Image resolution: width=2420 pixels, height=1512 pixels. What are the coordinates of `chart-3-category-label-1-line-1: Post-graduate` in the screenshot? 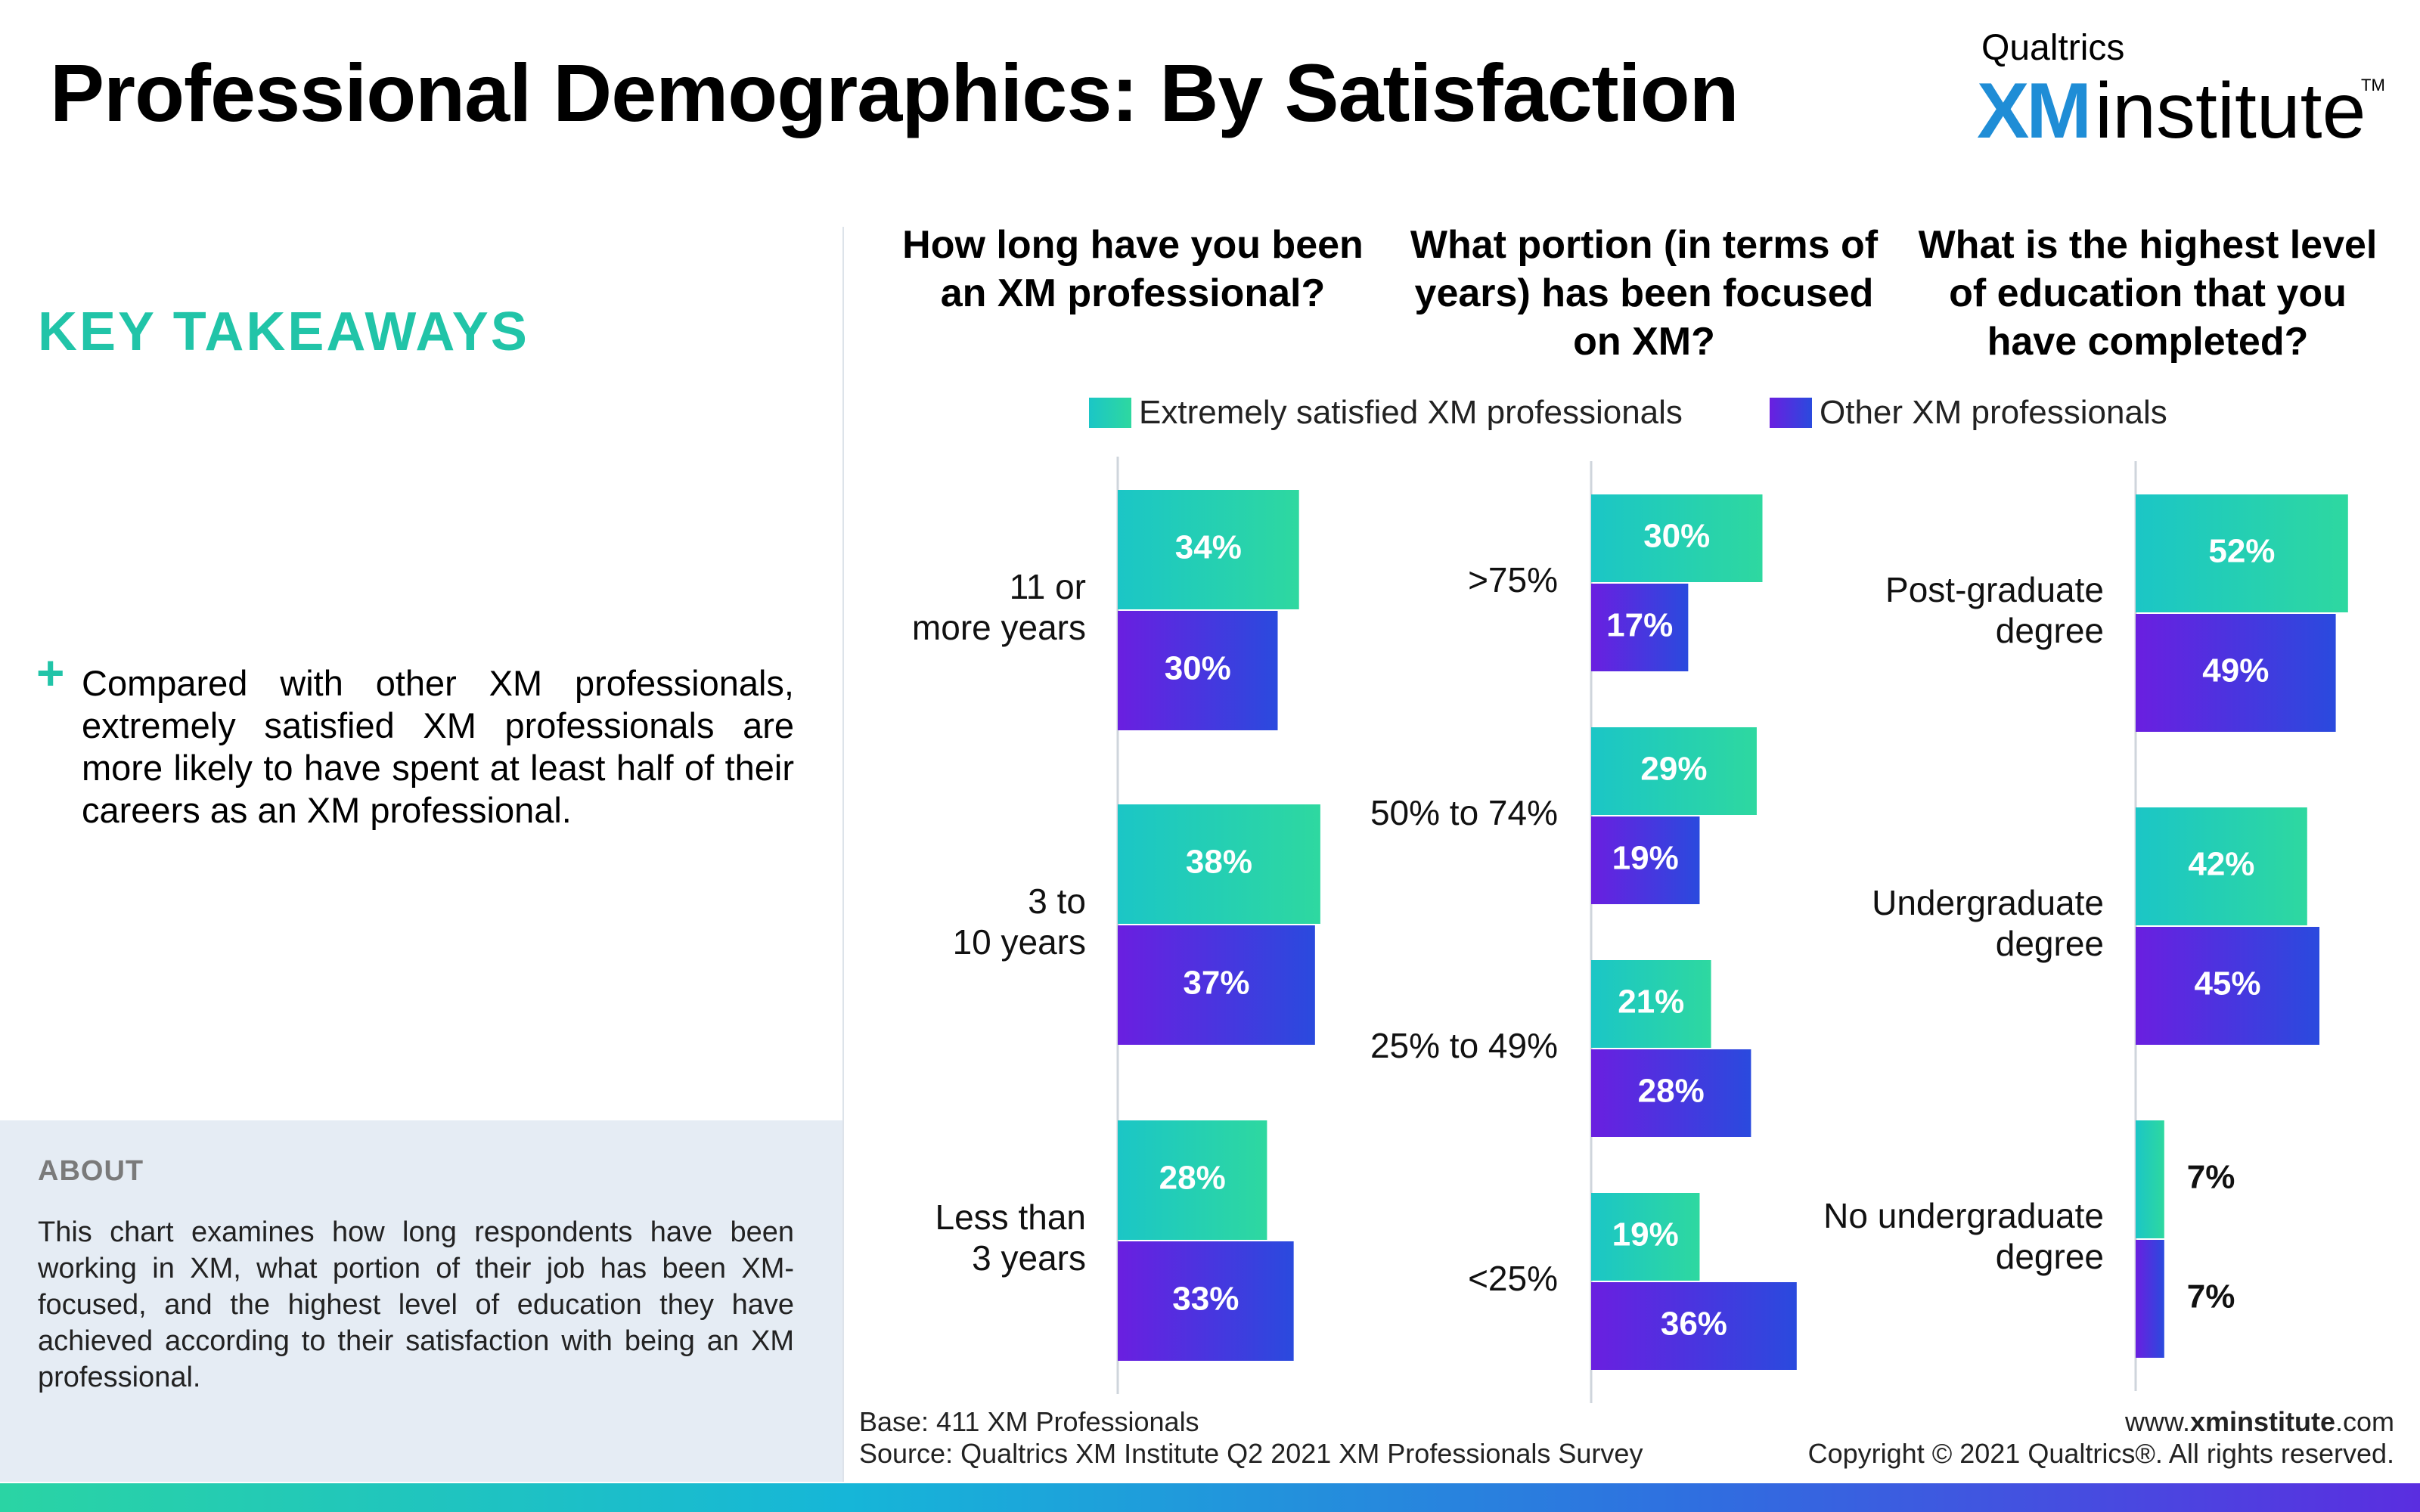 It's located at (1994, 589).